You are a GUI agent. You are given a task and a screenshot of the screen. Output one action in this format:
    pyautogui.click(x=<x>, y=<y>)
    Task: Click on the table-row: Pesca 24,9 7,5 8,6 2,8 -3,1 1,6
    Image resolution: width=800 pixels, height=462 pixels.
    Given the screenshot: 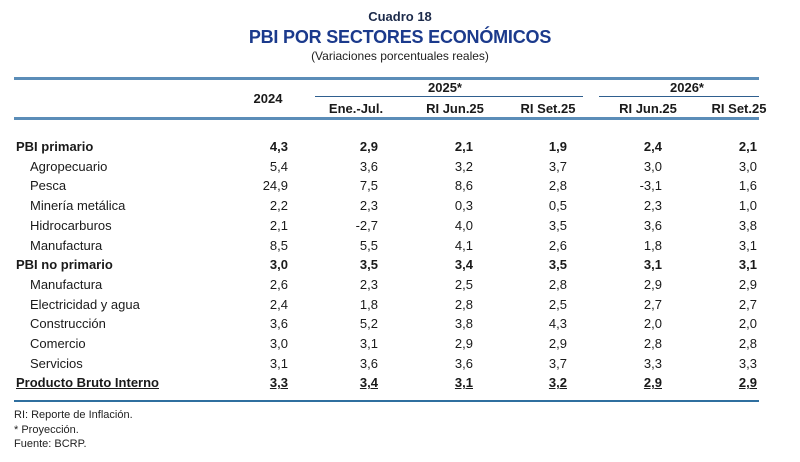 What is the action you would take?
    pyautogui.click(x=400, y=187)
    